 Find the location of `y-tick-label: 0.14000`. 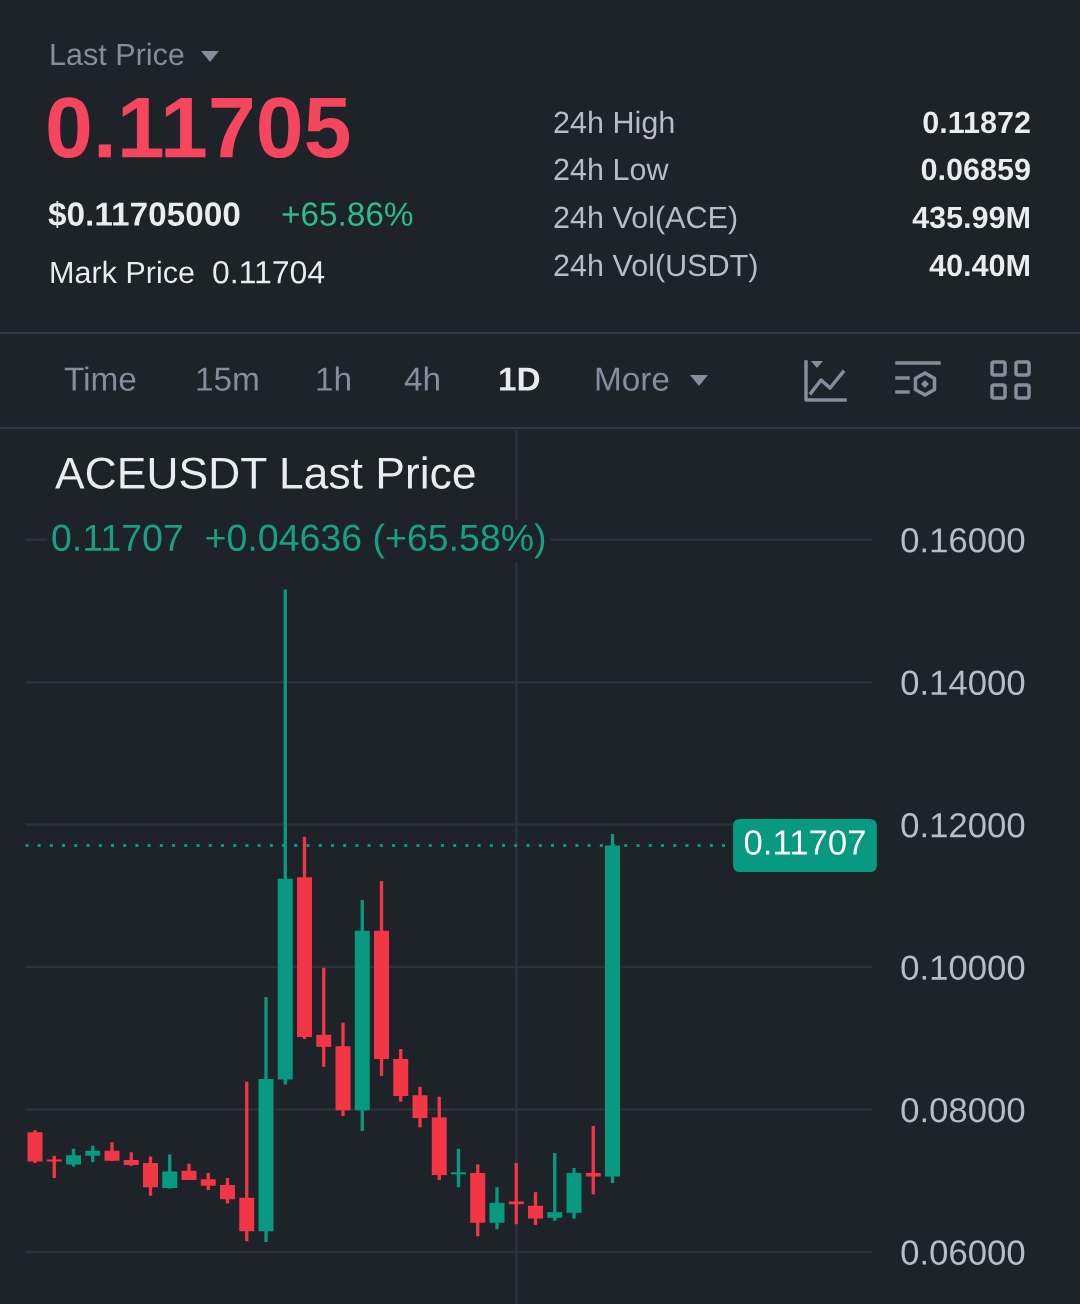

y-tick-label: 0.14000 is located at coordinates (963, 683).